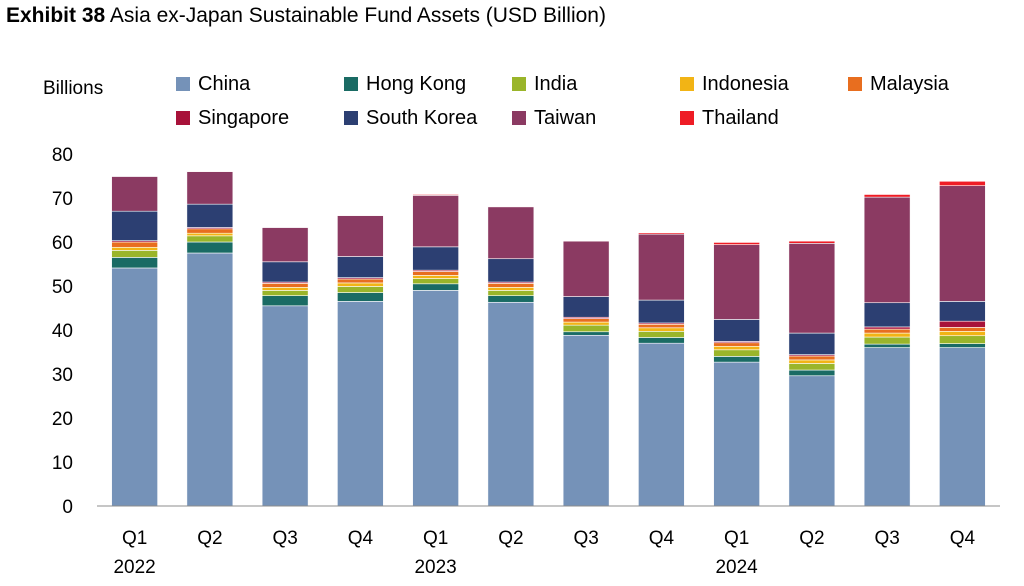  What do you see at coordinates (213, 84) in the screenshot?
I see `legend-item-china: China` at bounding box center [213, 84].